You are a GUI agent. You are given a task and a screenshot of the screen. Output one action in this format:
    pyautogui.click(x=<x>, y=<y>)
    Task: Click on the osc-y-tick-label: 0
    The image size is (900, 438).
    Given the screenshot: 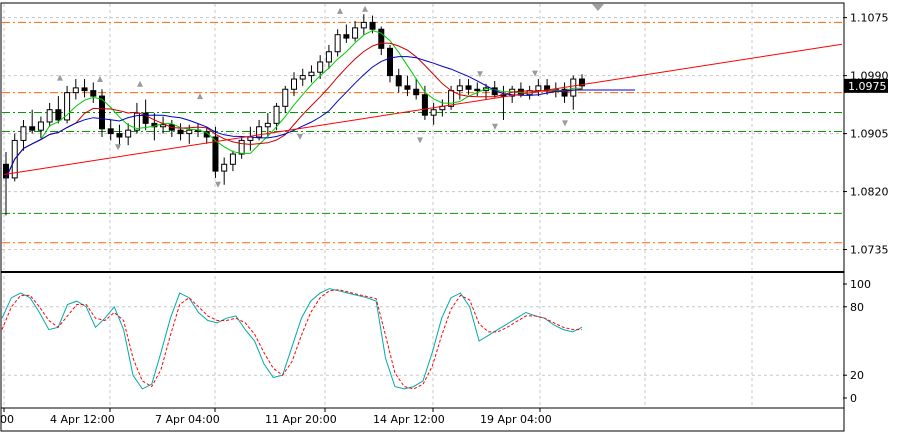 What is the action you would take?
    pyautogui.click(x=853, y=398)
    